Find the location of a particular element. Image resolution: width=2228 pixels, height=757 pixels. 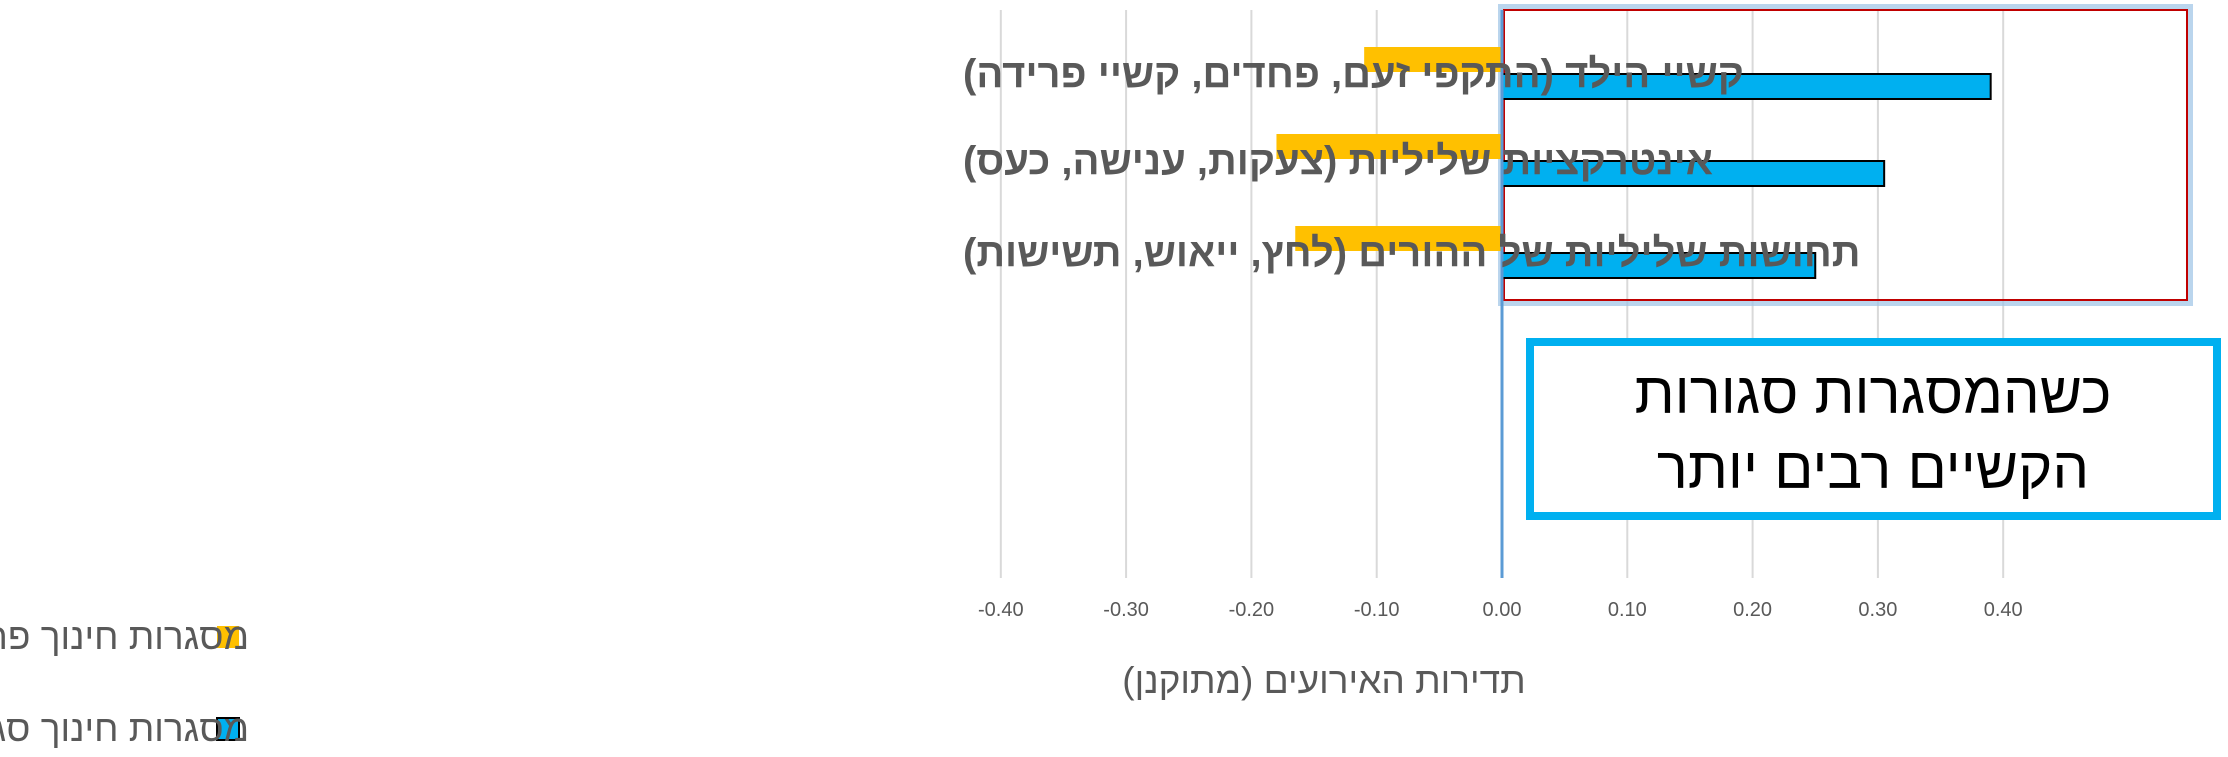

x-axis-label: תדירות האירועים (מתוקנן) is located at coordinates (1323, 680).